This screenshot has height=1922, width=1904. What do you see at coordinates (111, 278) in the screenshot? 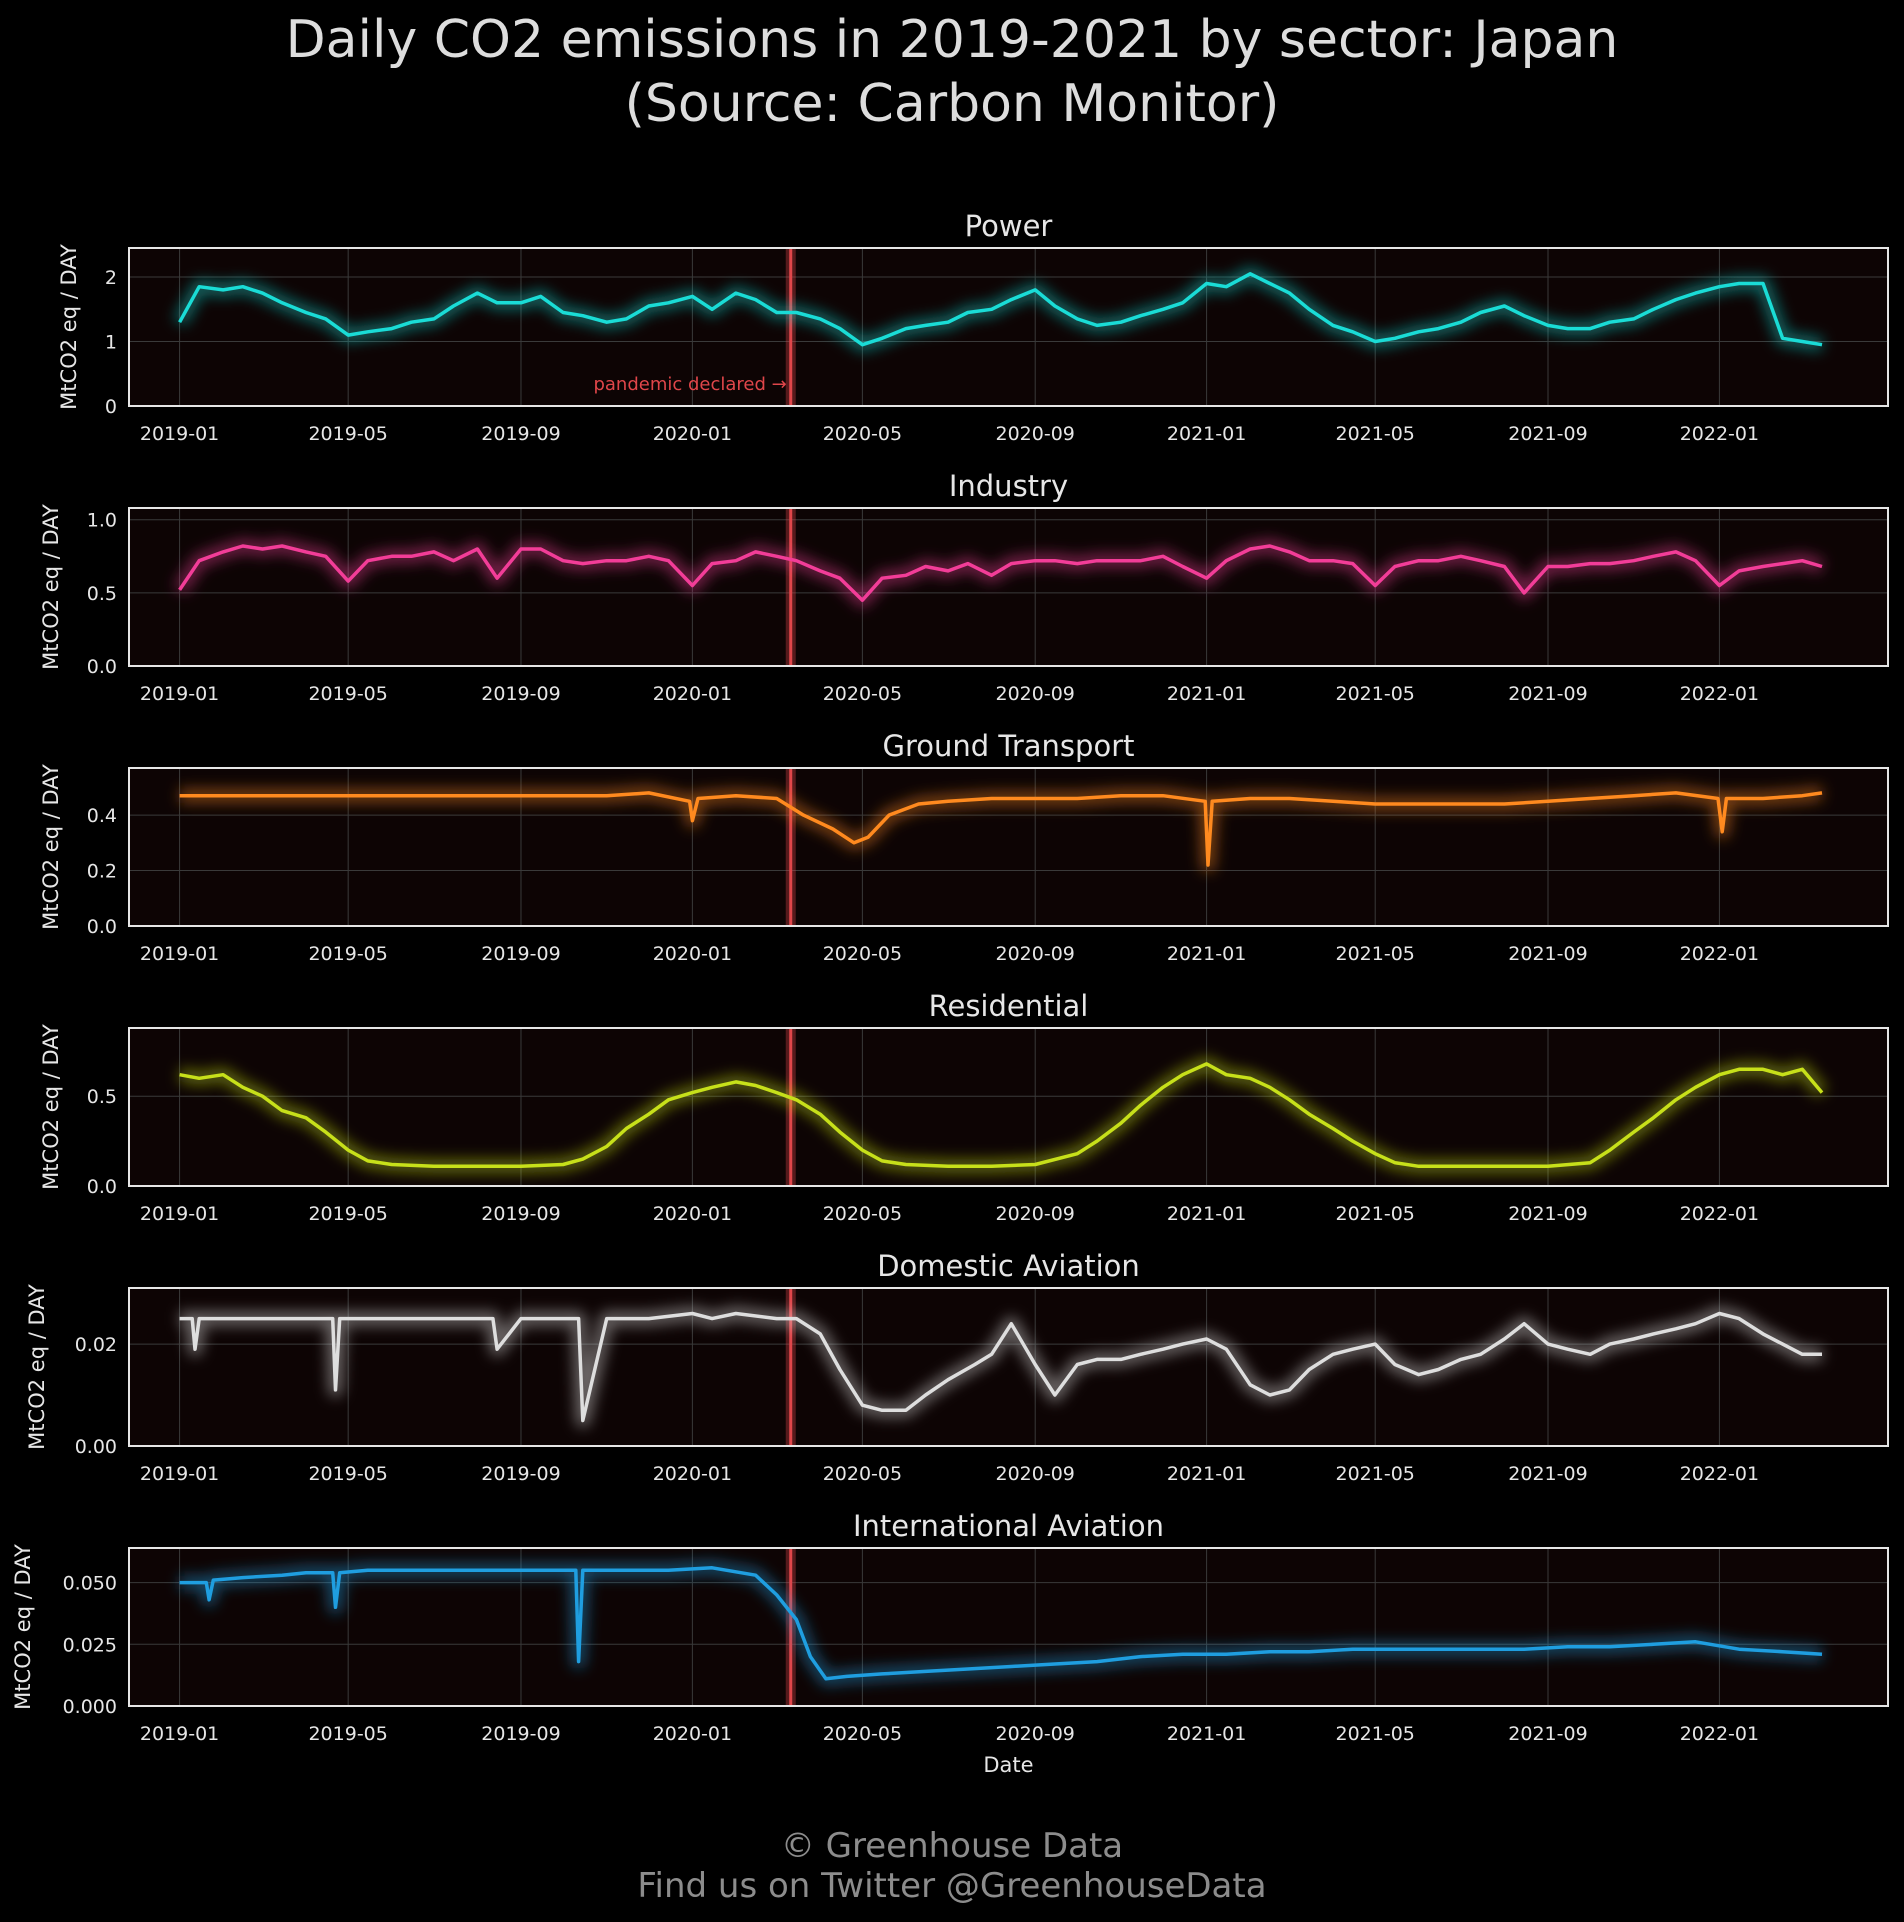
I see `y-tick-label: 2` at bounding box center [111, 278].